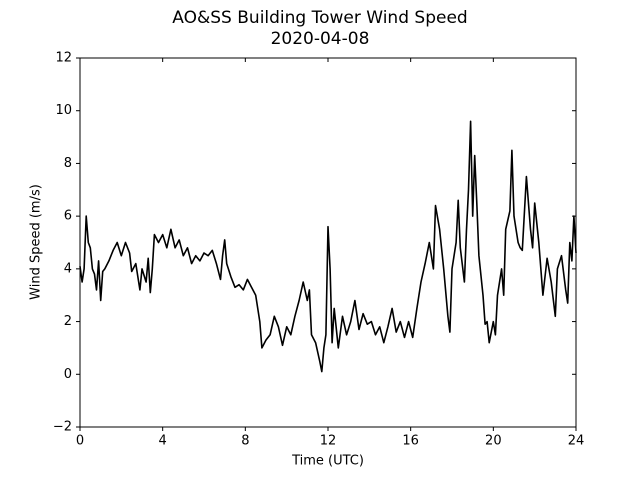  Describe the element at coordinates (63, 58) in the screenshot. I see `y-tick-label: 12` at that location.